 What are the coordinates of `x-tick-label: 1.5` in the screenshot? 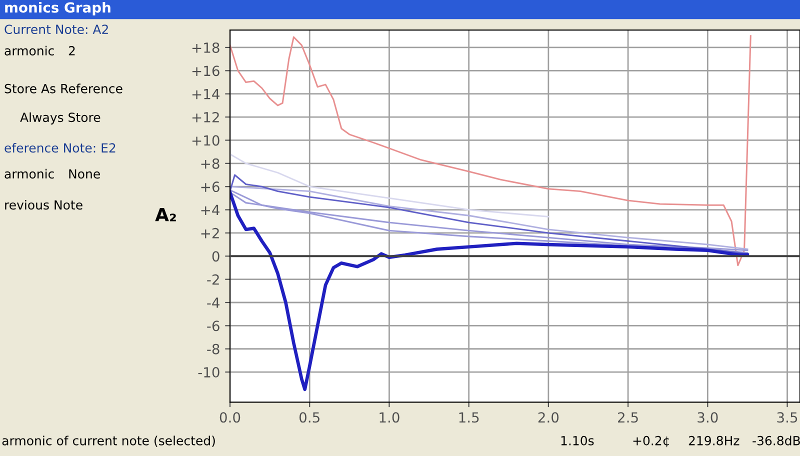 It's located at (469, 417).